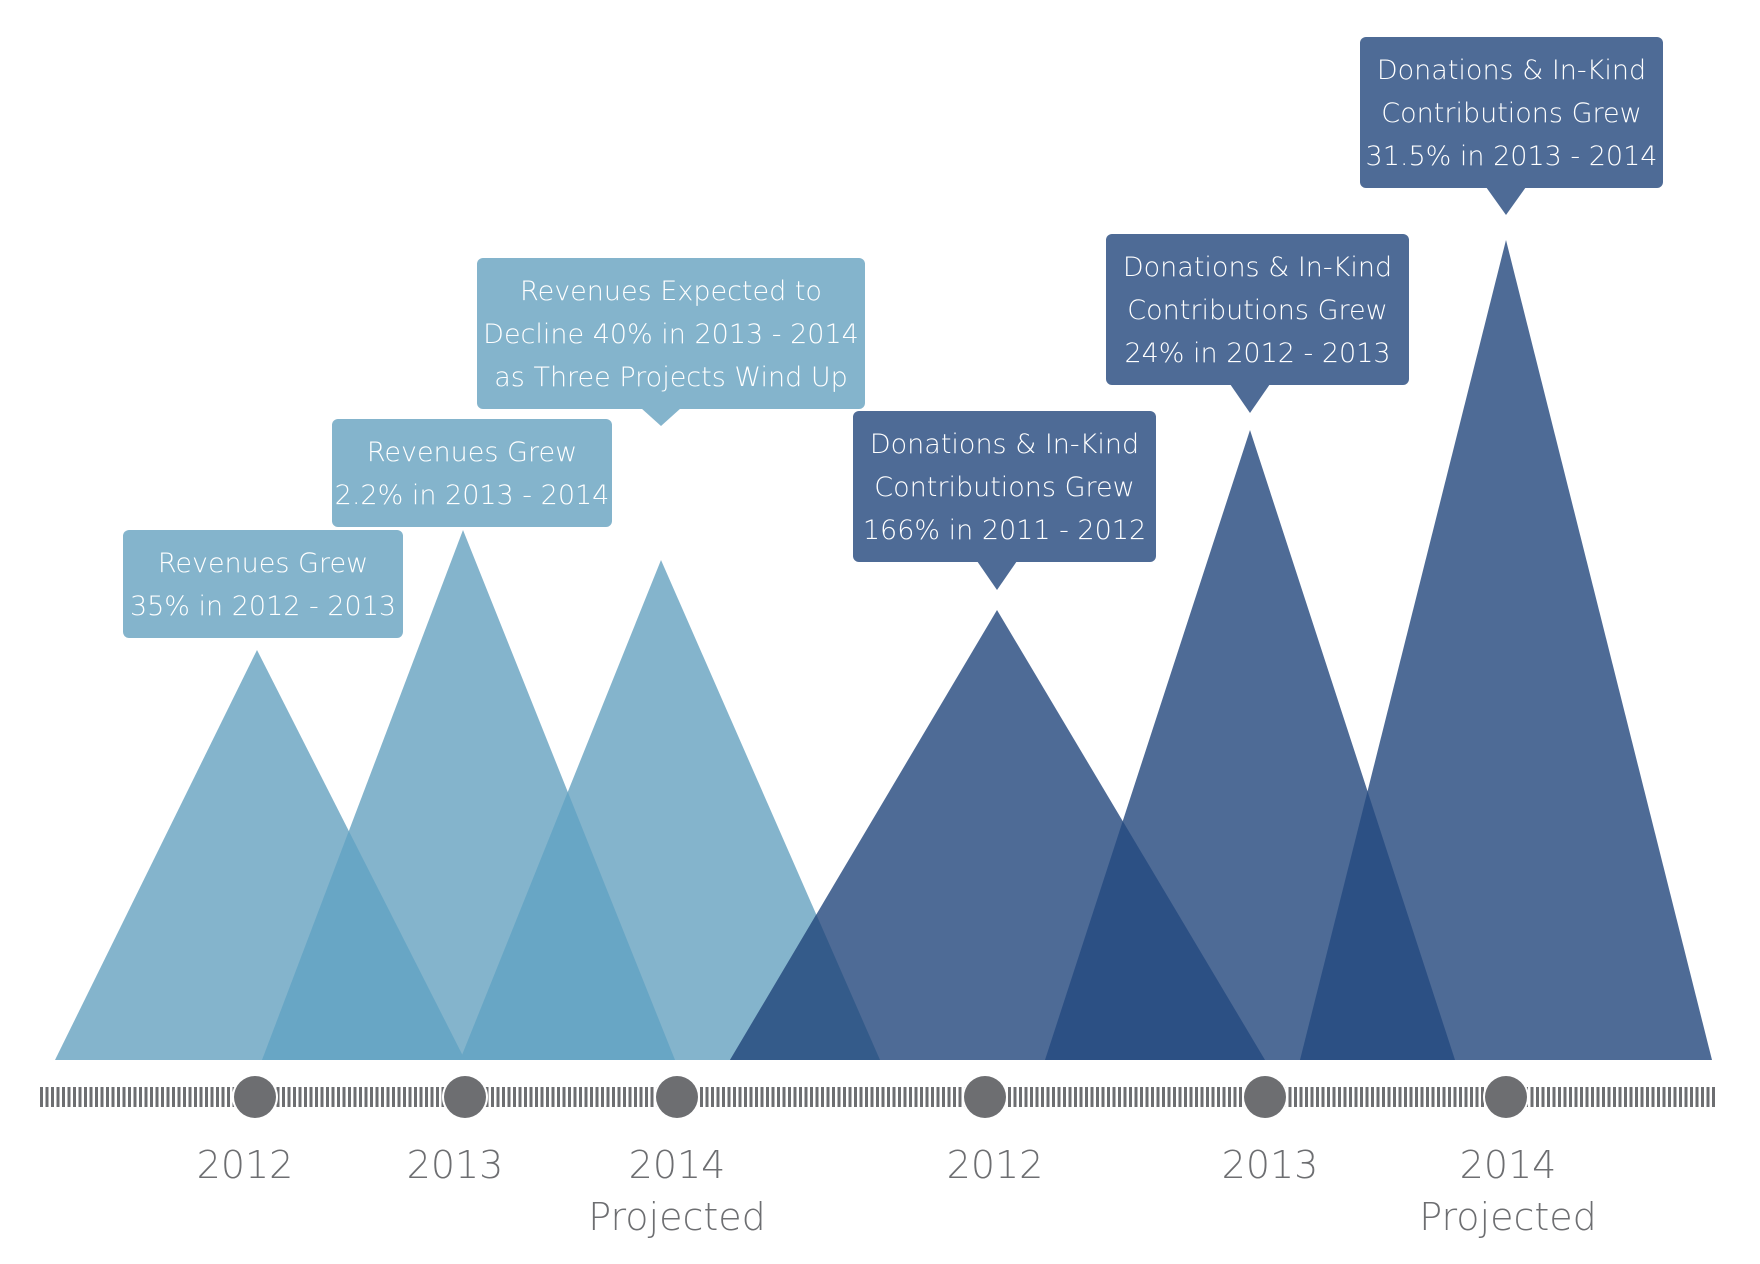 This screenshot has width=1760, height=1264. Describe the element at coordinates (677, 1165) in the screenshot. I see `year-label-revenue-2014: 2014` at that location.